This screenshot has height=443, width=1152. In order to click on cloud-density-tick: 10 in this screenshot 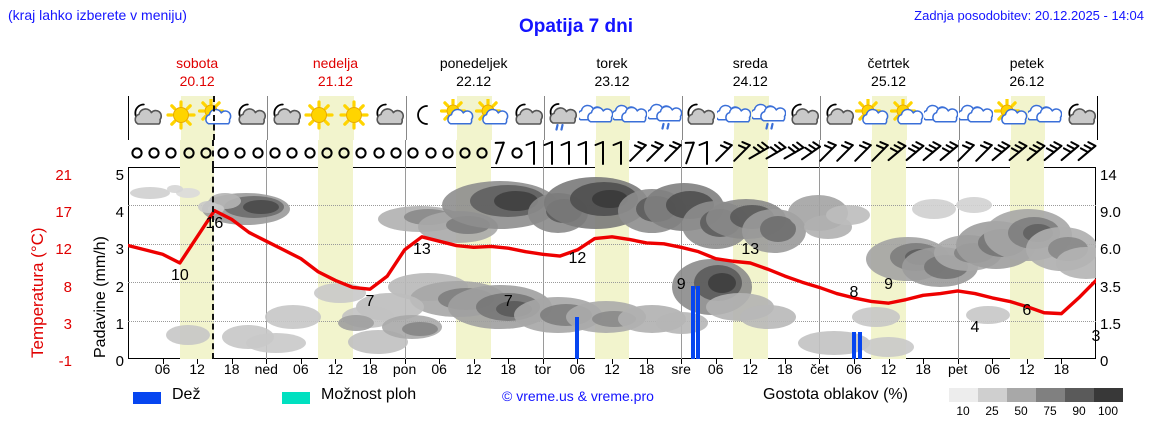, I will do `click(963, 411)`.